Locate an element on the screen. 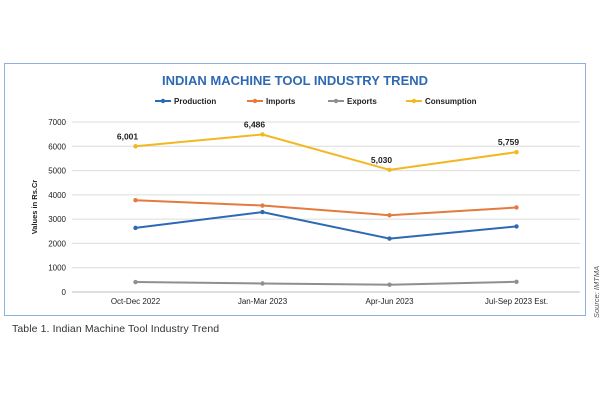  series-consumption is located at coordinates (326, 152).